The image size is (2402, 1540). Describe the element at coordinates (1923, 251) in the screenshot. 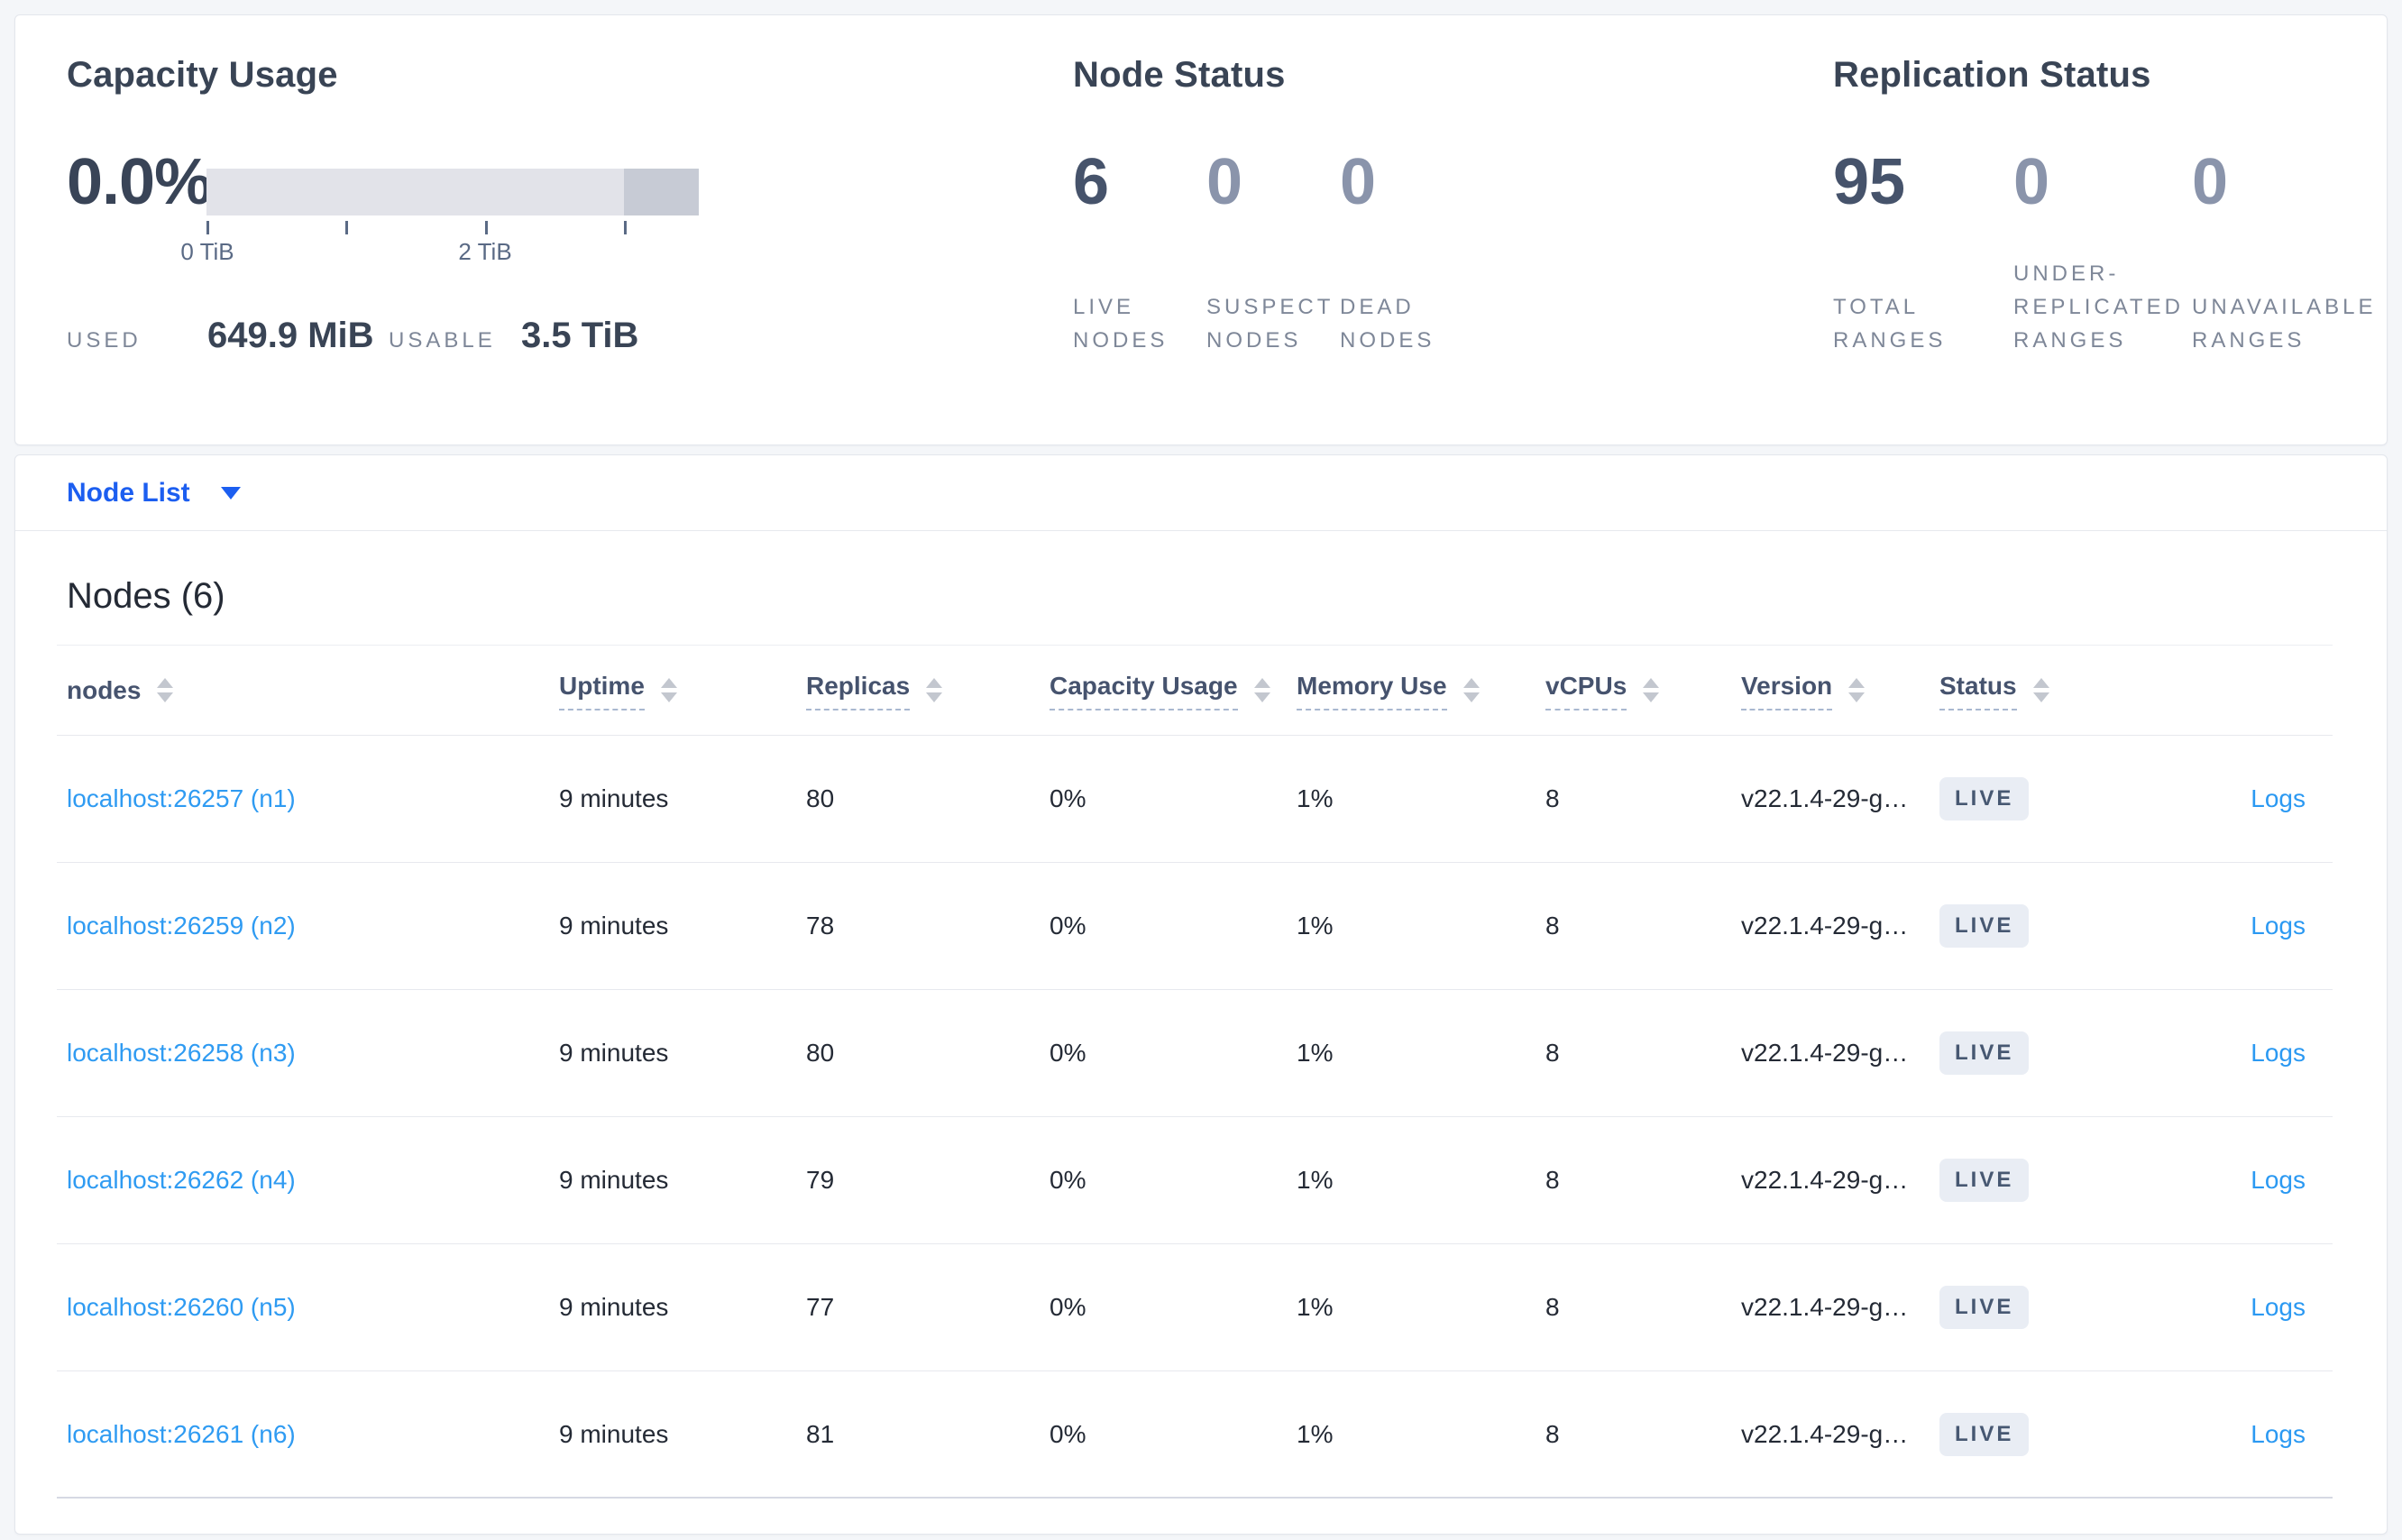

I see `total-ranges-stat: 95 TOTAL RANGES` at that location.